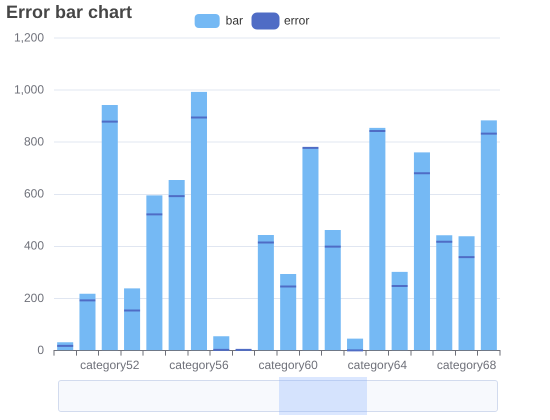 The height and width of the screenshot is (420, 550). What do you see at coordinates (288, 365) in the screenshot?
I see `x-tick-label: category60` at bounding box center [288, 365].